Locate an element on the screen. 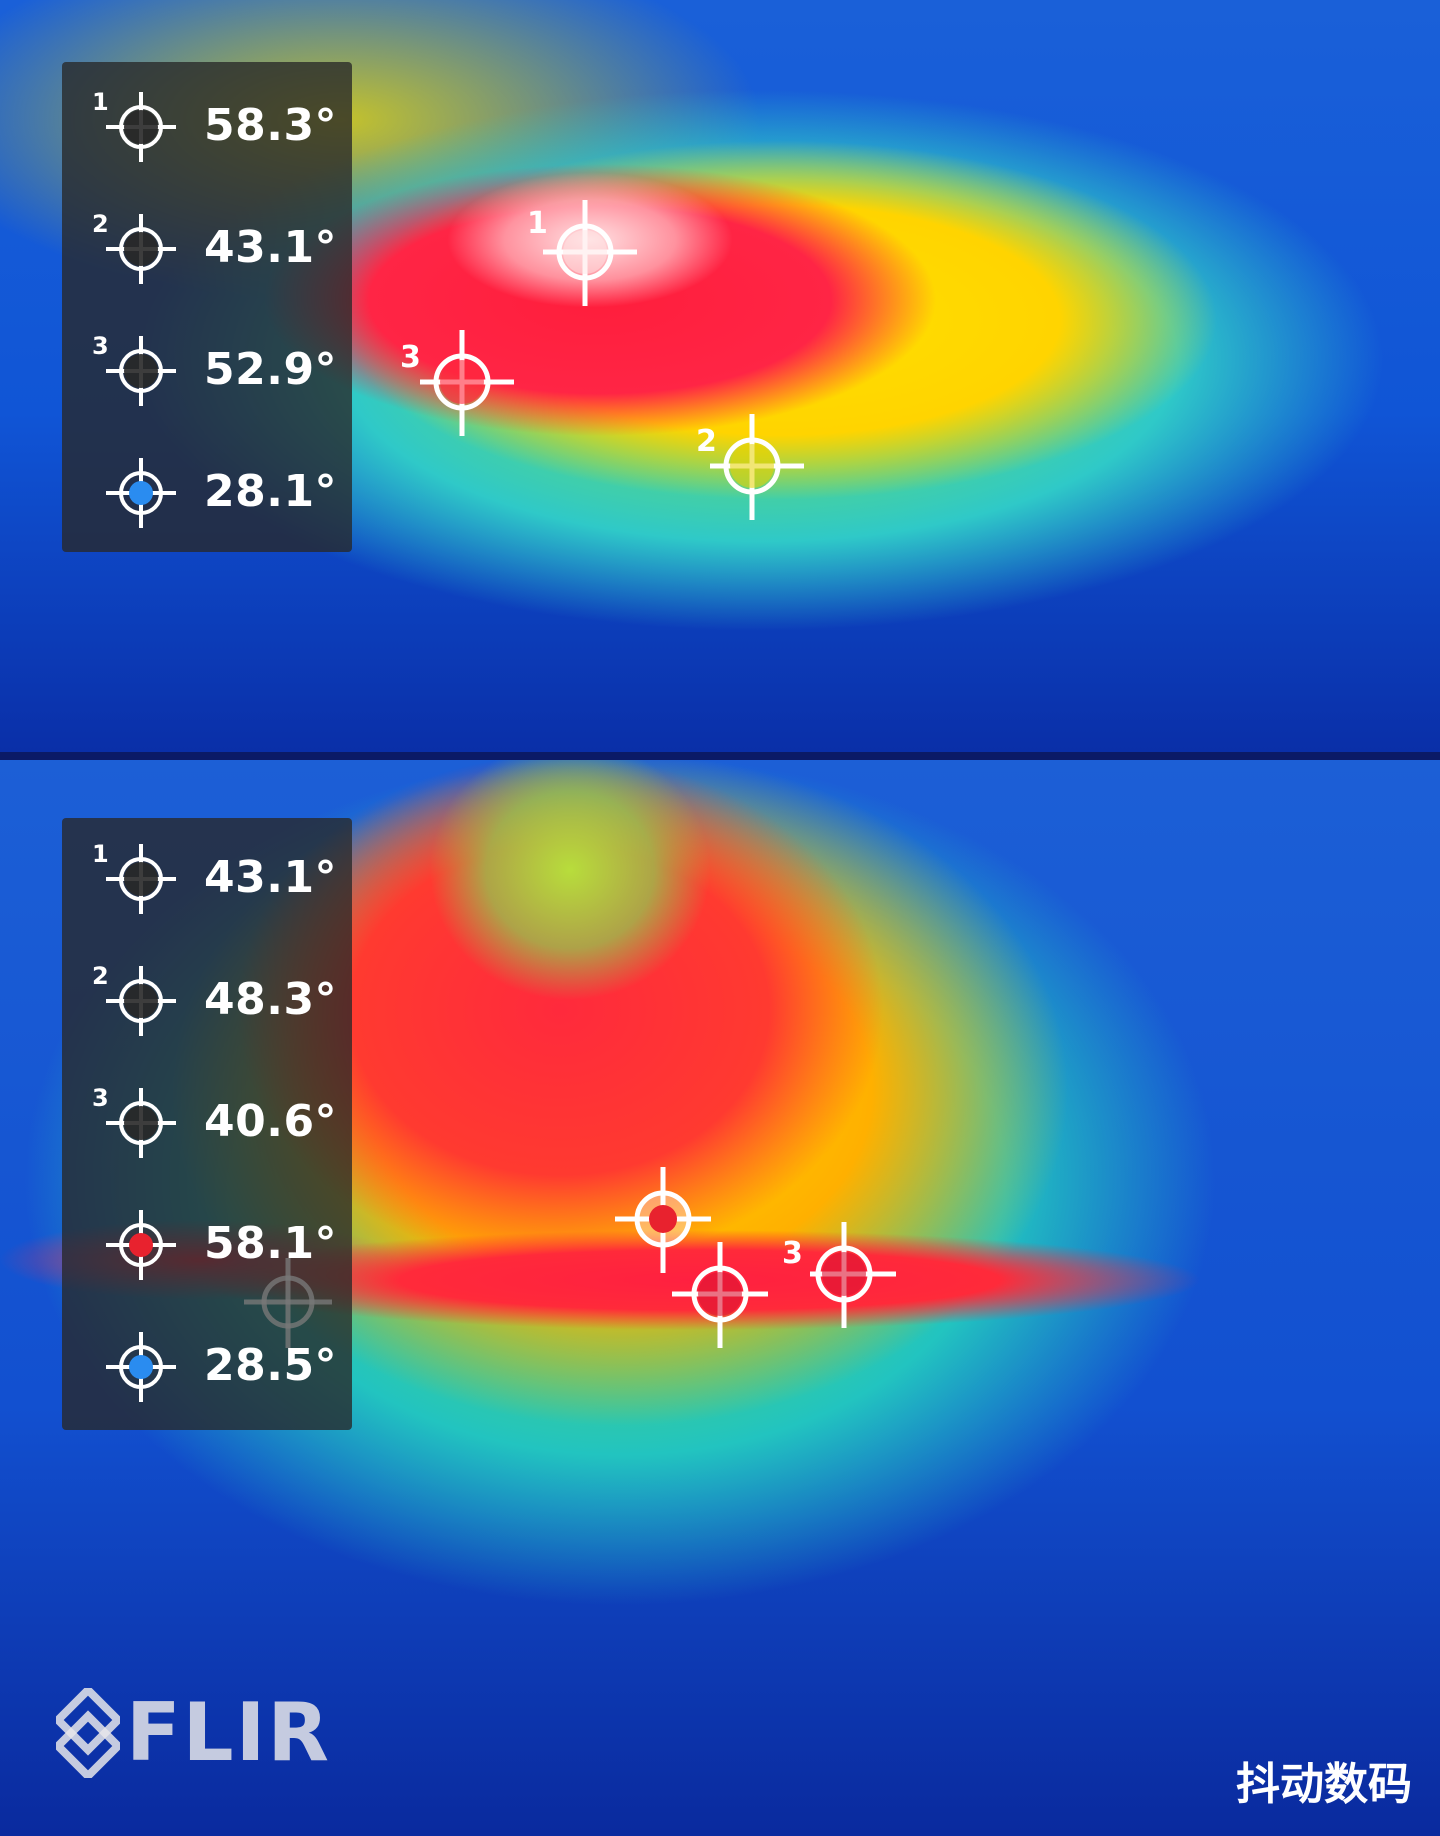  reading-row: 2 43.1° is located at coordinates (207, 249).